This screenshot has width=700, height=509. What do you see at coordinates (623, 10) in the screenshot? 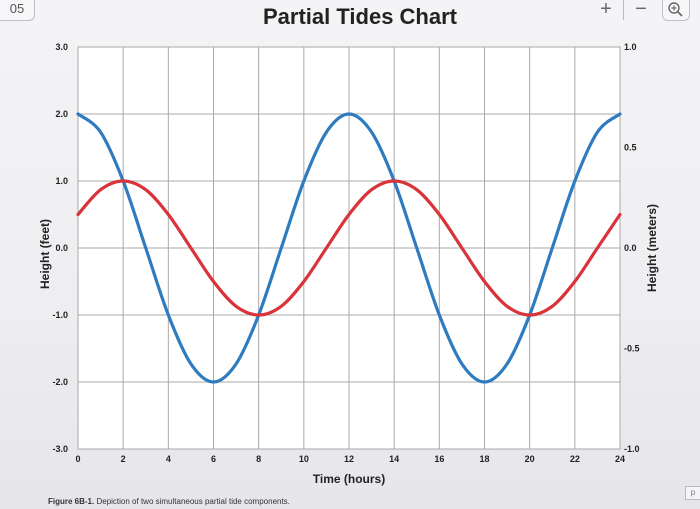
I see `toolbar-divider` at bounding box center [623, 10].